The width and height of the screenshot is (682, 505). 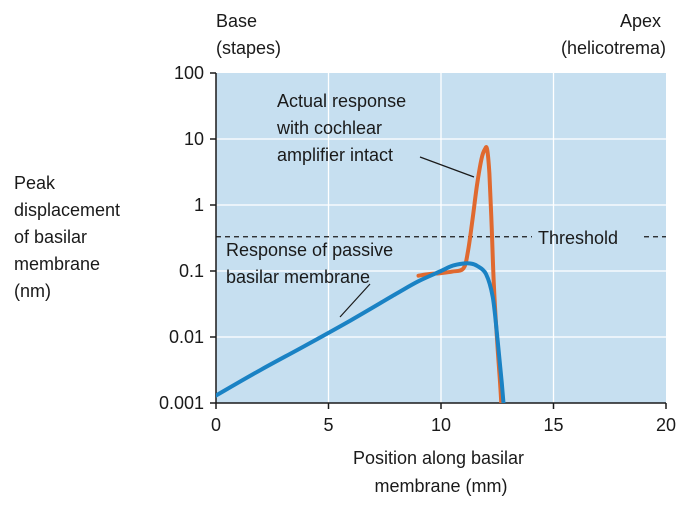 What do you see at coordinates (189, 73) in the screenshot?
I see `y-tick-label: 100` at bounding box center [189, 73].